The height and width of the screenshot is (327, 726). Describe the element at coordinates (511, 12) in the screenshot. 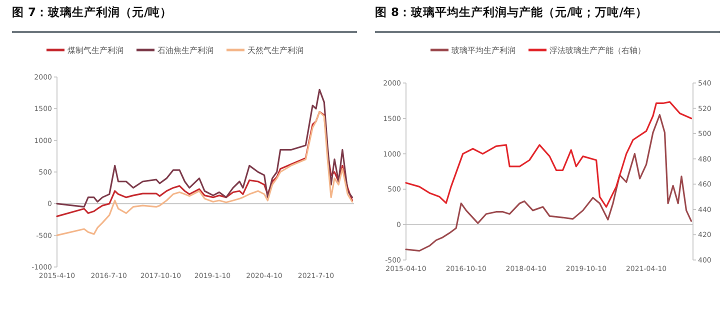

I see `chart-title: 图 8：玻璃平均生产利润与产能（元/吨；万吨/年）` at that location.